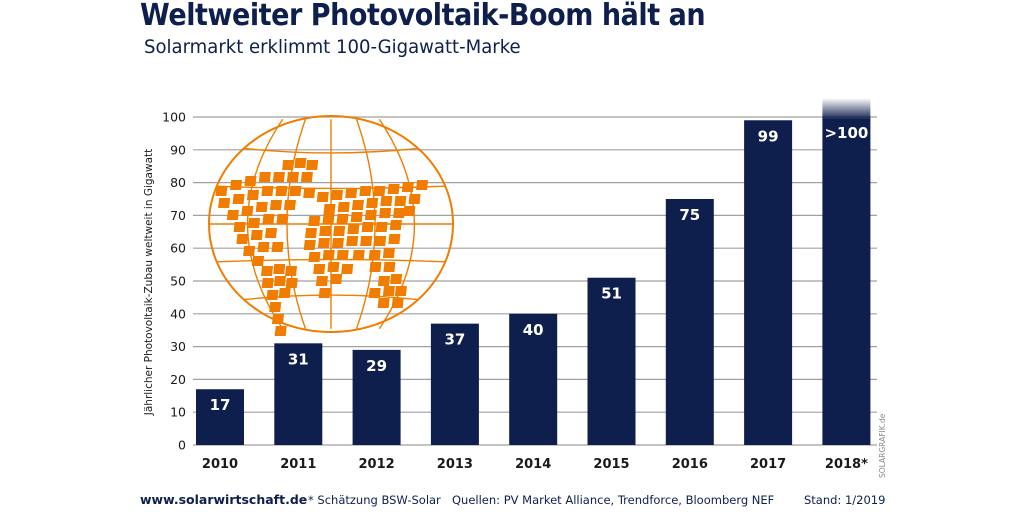  What do you see at coordinates (178, 281) in the screenshot?
I see `y-tick-label: 50` at bounding box center [178, 281].